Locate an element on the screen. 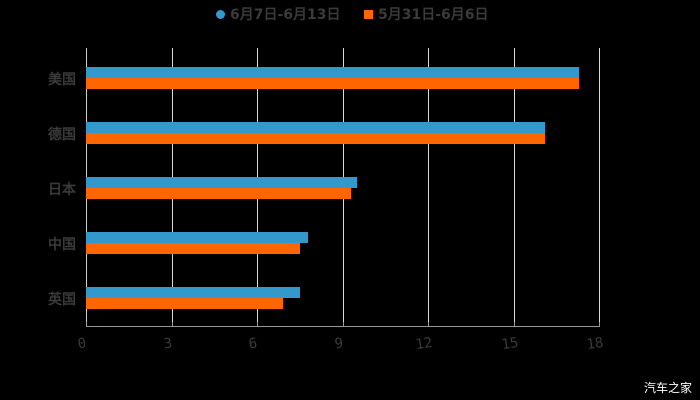 The height and width of the screenshot is (400, 700). x-axis is located at coordinates (343, 324).